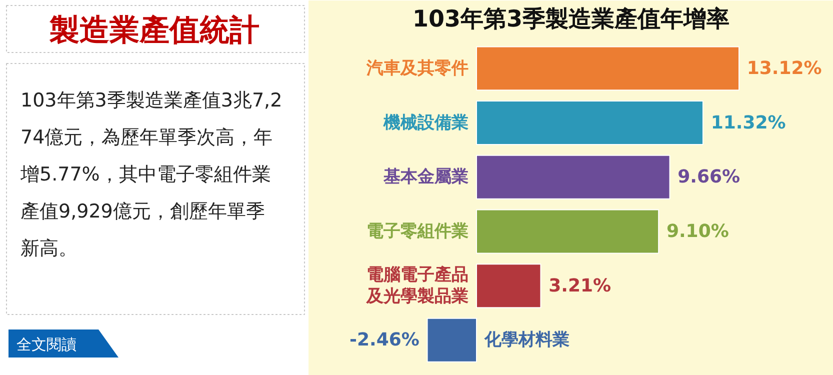 The height and width of the screenshot is (375, 833). What do you see at coordinates (526, 340) in the screenshot?
I see `y-tick-label: 化學材料業` at bounding box center [526, 340].